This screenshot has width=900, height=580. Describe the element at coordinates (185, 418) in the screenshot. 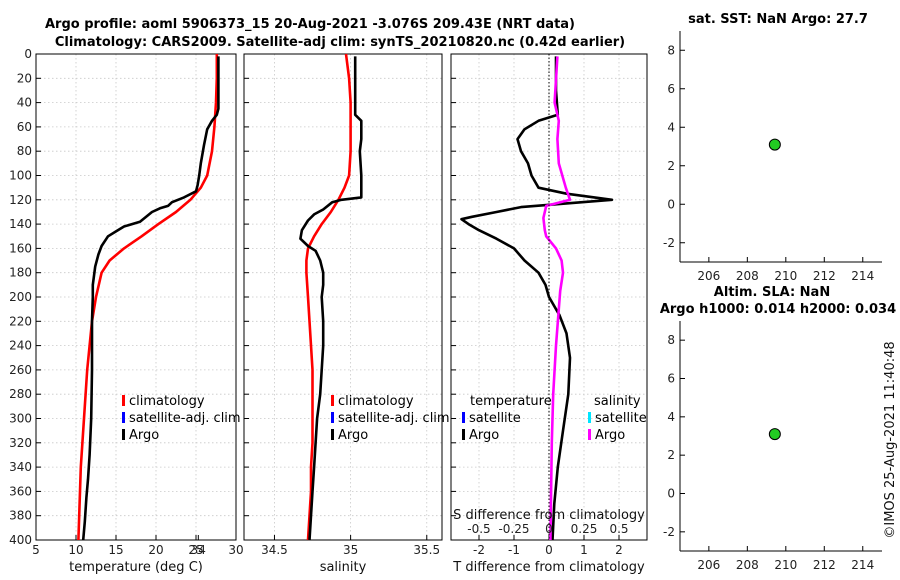

I see `legend-temp-satellite-label: satellite-adj. clim` at that location.